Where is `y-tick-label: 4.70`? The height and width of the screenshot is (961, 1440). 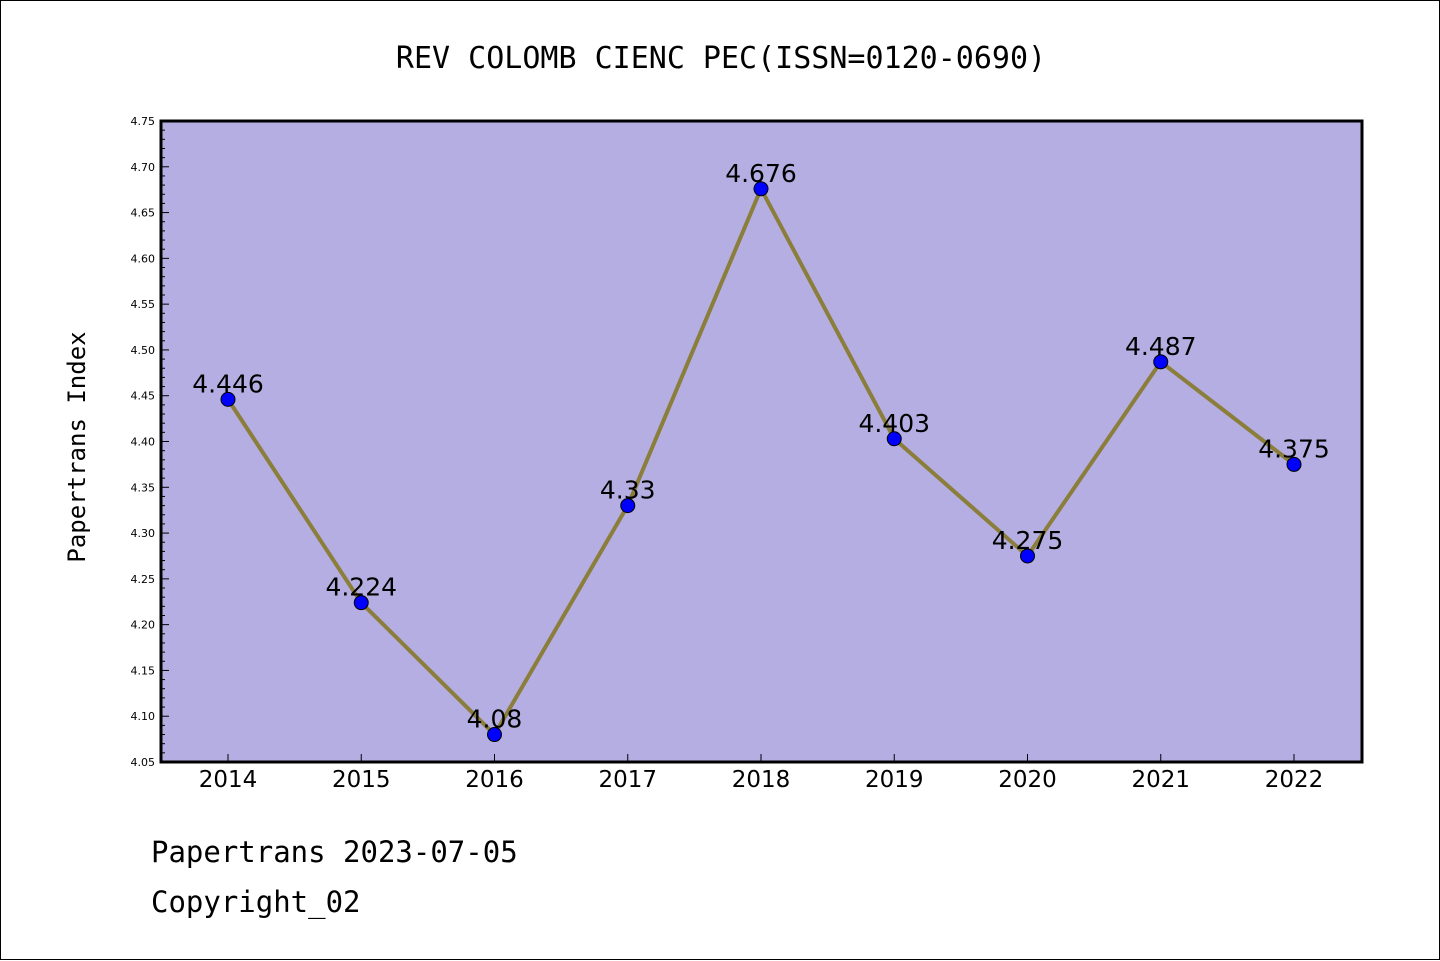 y-tick-label: 4.70 is located at coordinates (143, 167).